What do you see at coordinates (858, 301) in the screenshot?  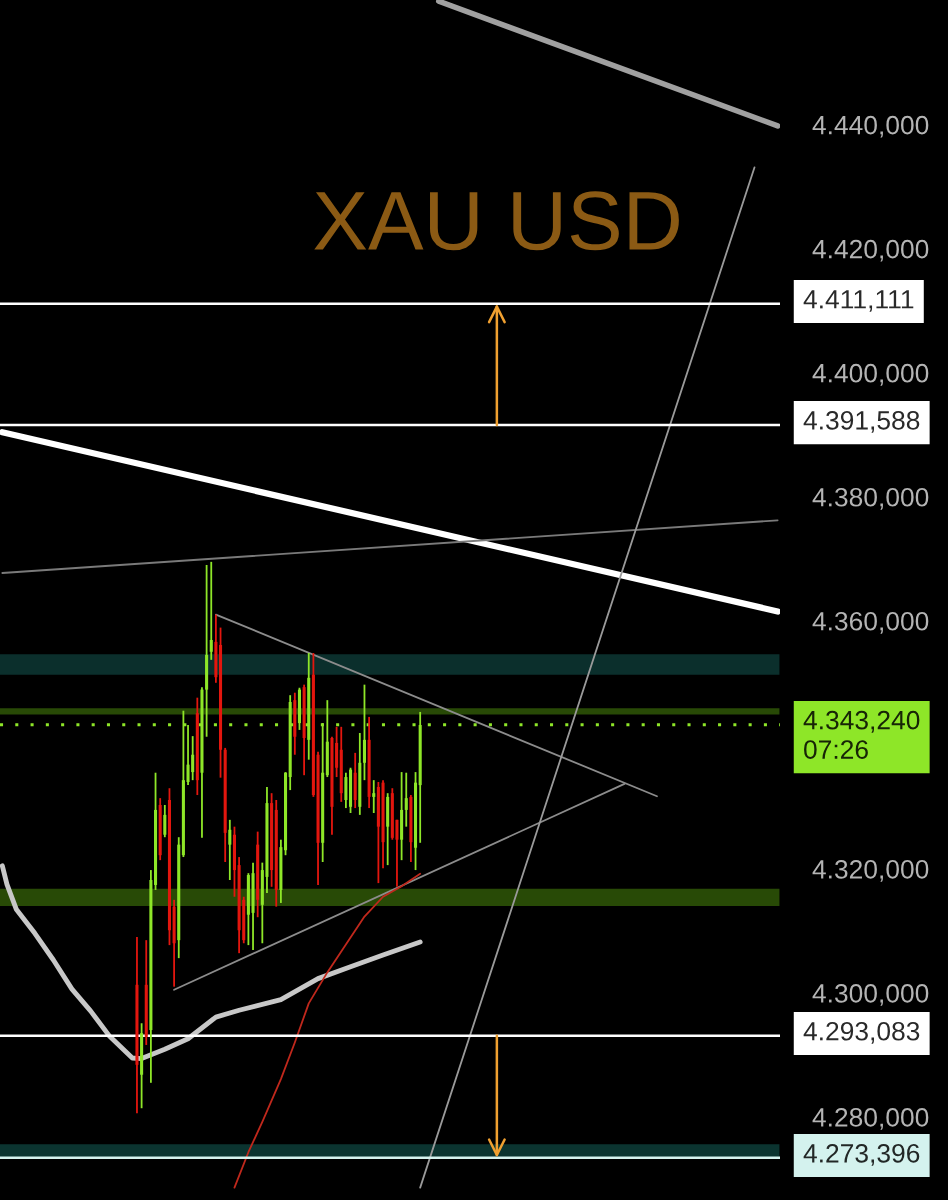 I see `ref-line-label: 4.411,111` at bounding box center [858, 301].